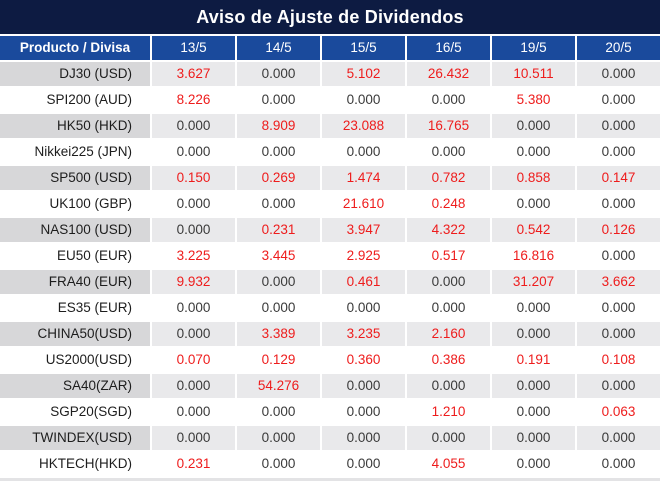 The image size is (660, 483). Describe the element at coordinates (75, 48) in the screenshot. I see `column-header-product-divisa: Producto / Divisa` at that location.